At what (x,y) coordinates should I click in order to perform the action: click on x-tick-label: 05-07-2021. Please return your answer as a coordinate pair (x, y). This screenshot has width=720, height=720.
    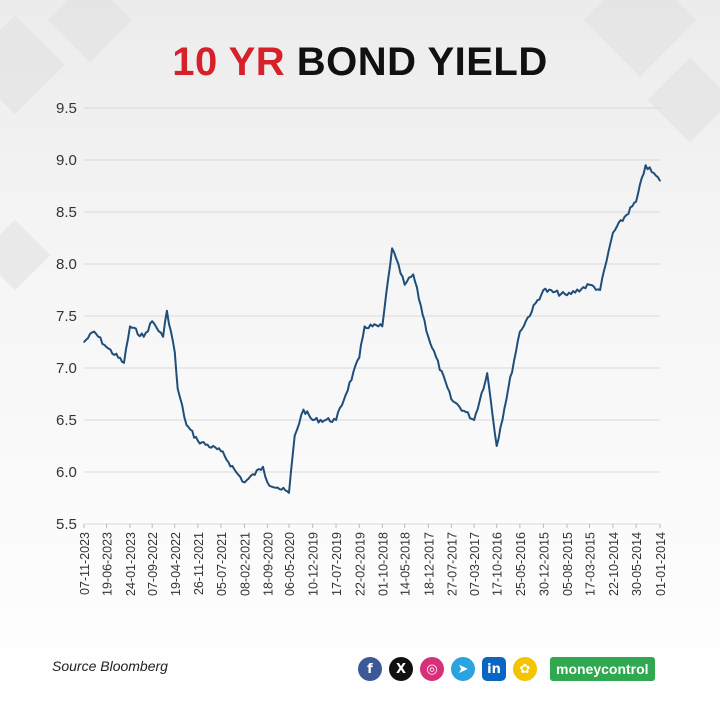
    Looking at the image, I should click on (222, 564).